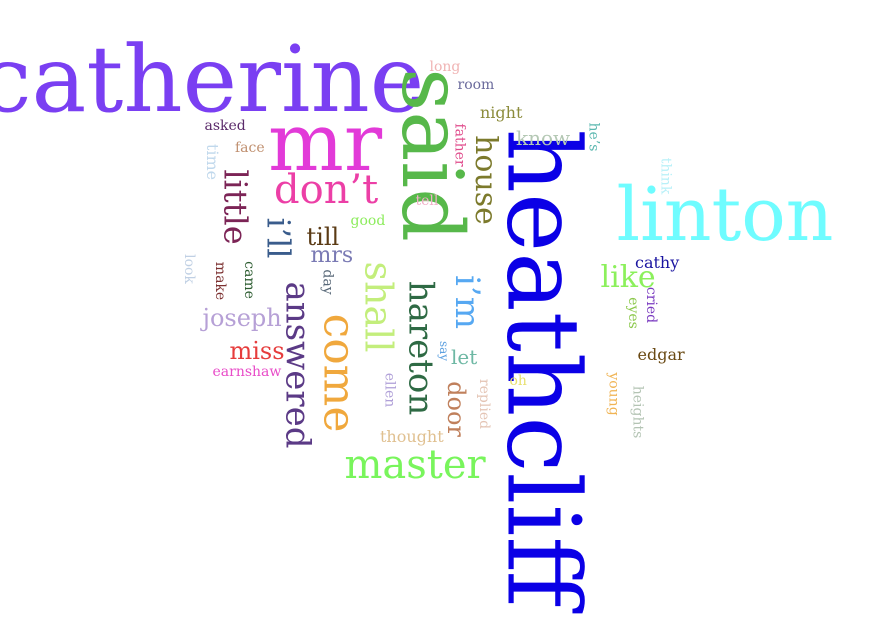 The width and height of the screenshot is (874, 628). What do you see at coordinates (415, 465) in the screenshot?
I see `word-master: master` at bounding box center [415, 465].